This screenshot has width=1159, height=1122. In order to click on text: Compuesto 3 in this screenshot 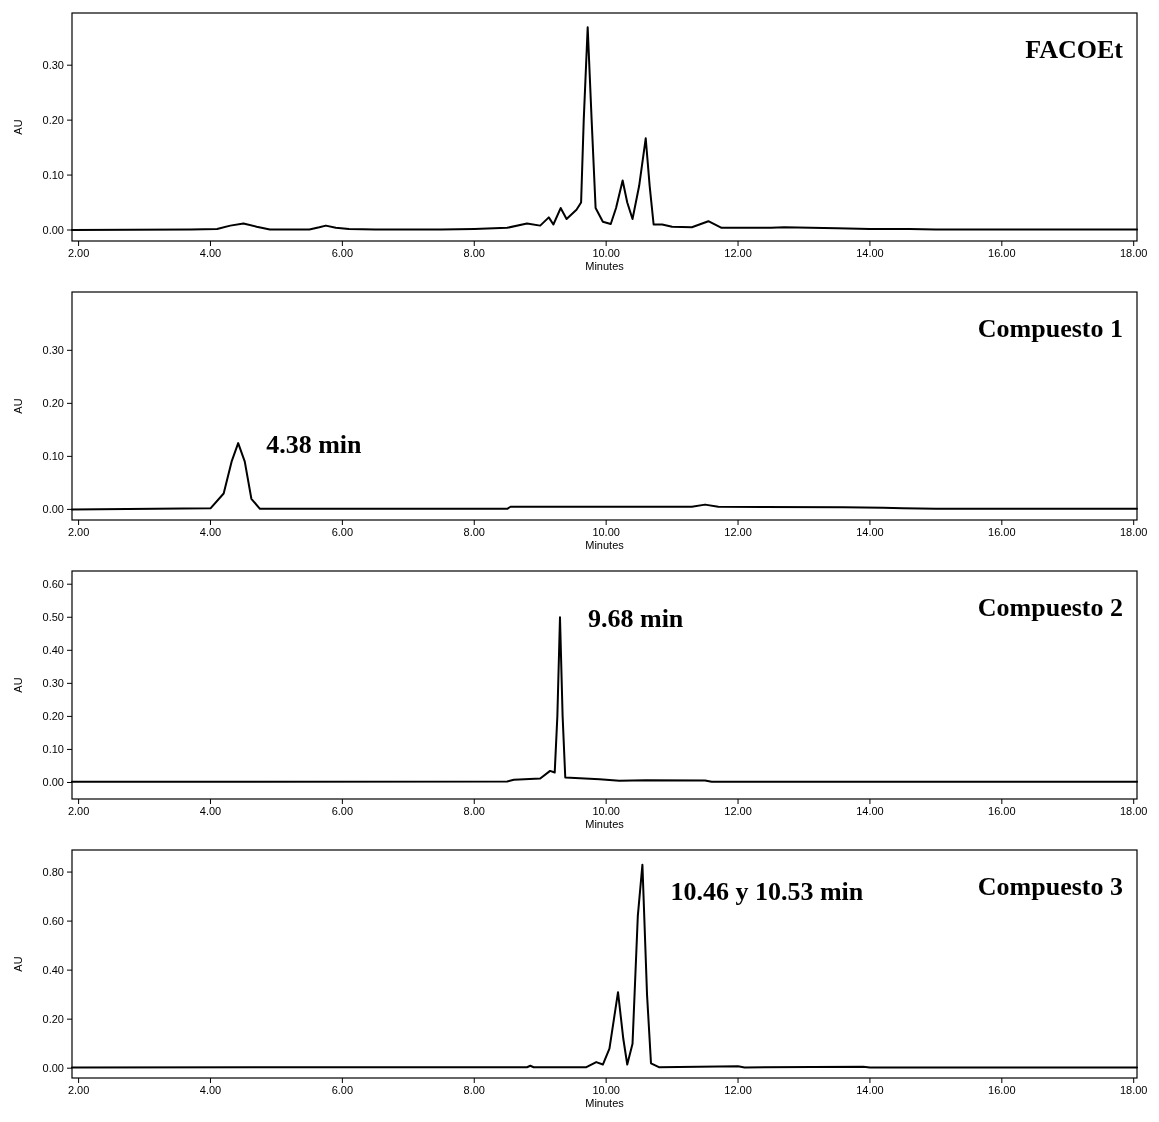, I will do `click(1050, 886)`.